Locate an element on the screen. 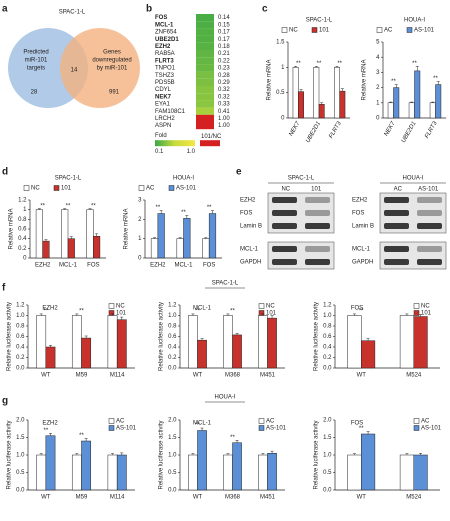 Image resolution: width=450 pixels, height=521 pixels. gene-name: TNPO1 is located at coordinates (165, 69).